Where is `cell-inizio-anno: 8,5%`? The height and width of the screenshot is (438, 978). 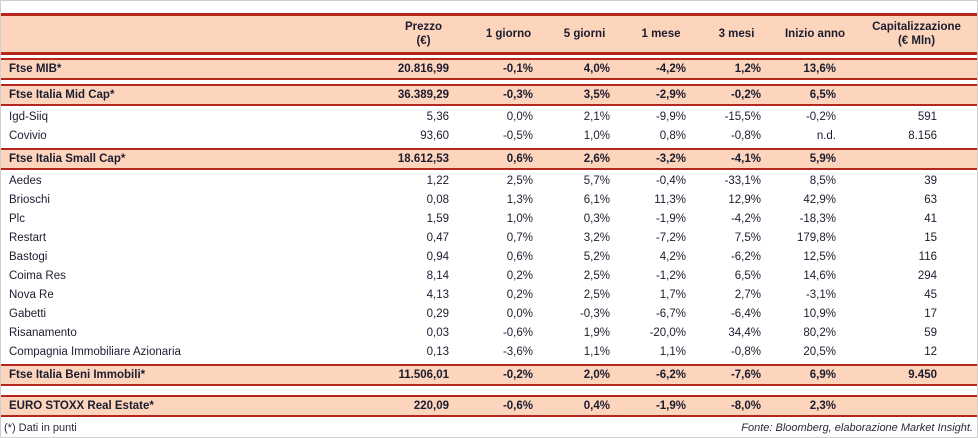 cell-inizio-anno: 8,5% is located at coordinates (822, 181).